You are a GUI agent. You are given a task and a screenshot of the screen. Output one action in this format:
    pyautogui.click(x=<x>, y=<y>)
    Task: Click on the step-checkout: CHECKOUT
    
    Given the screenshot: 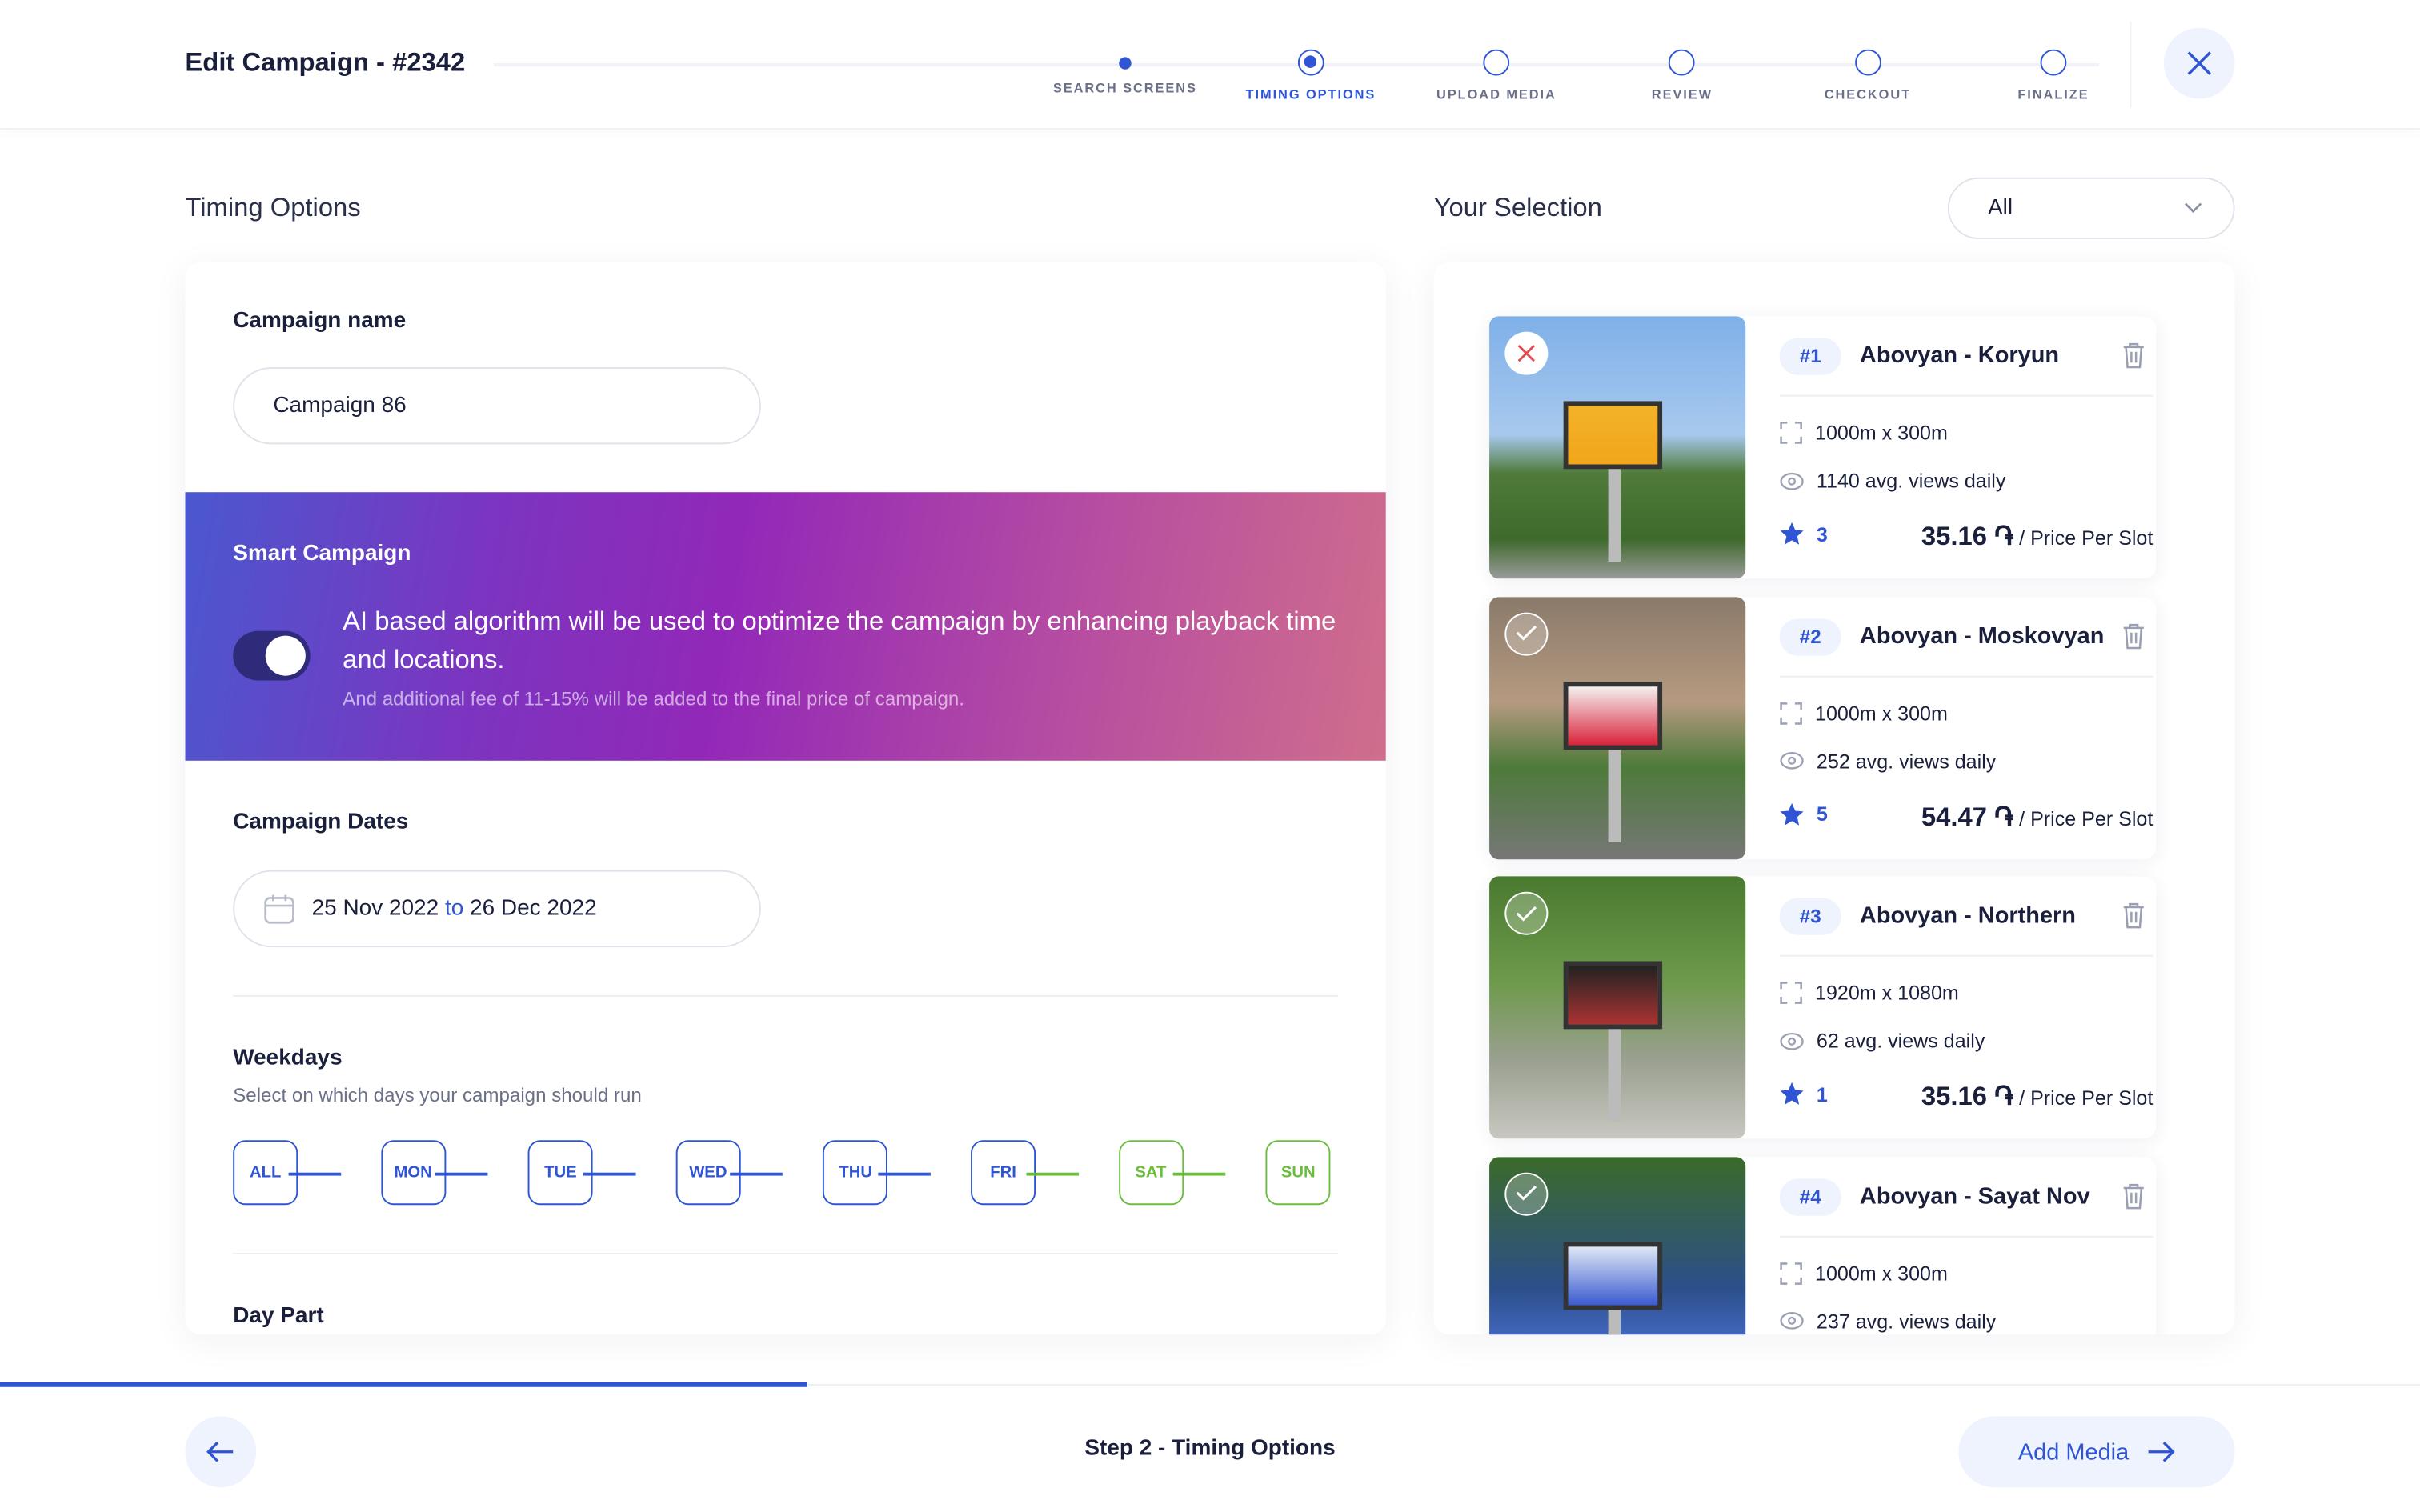 What is the action you would take?
    pyautogui.click(x=1867, y=75)
    